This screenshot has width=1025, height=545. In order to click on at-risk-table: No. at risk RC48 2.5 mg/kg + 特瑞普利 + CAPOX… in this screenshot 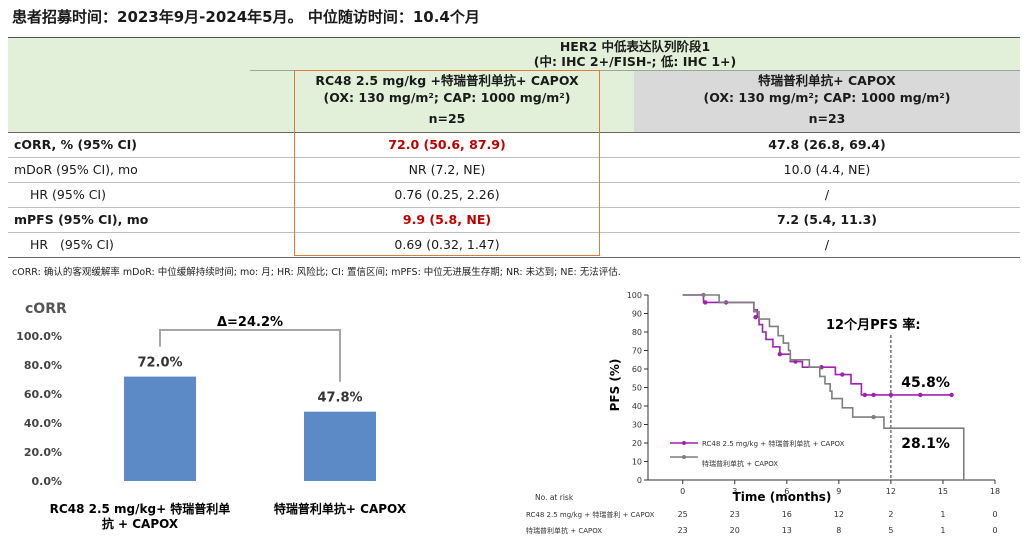, I will do `click(762, 514)`.